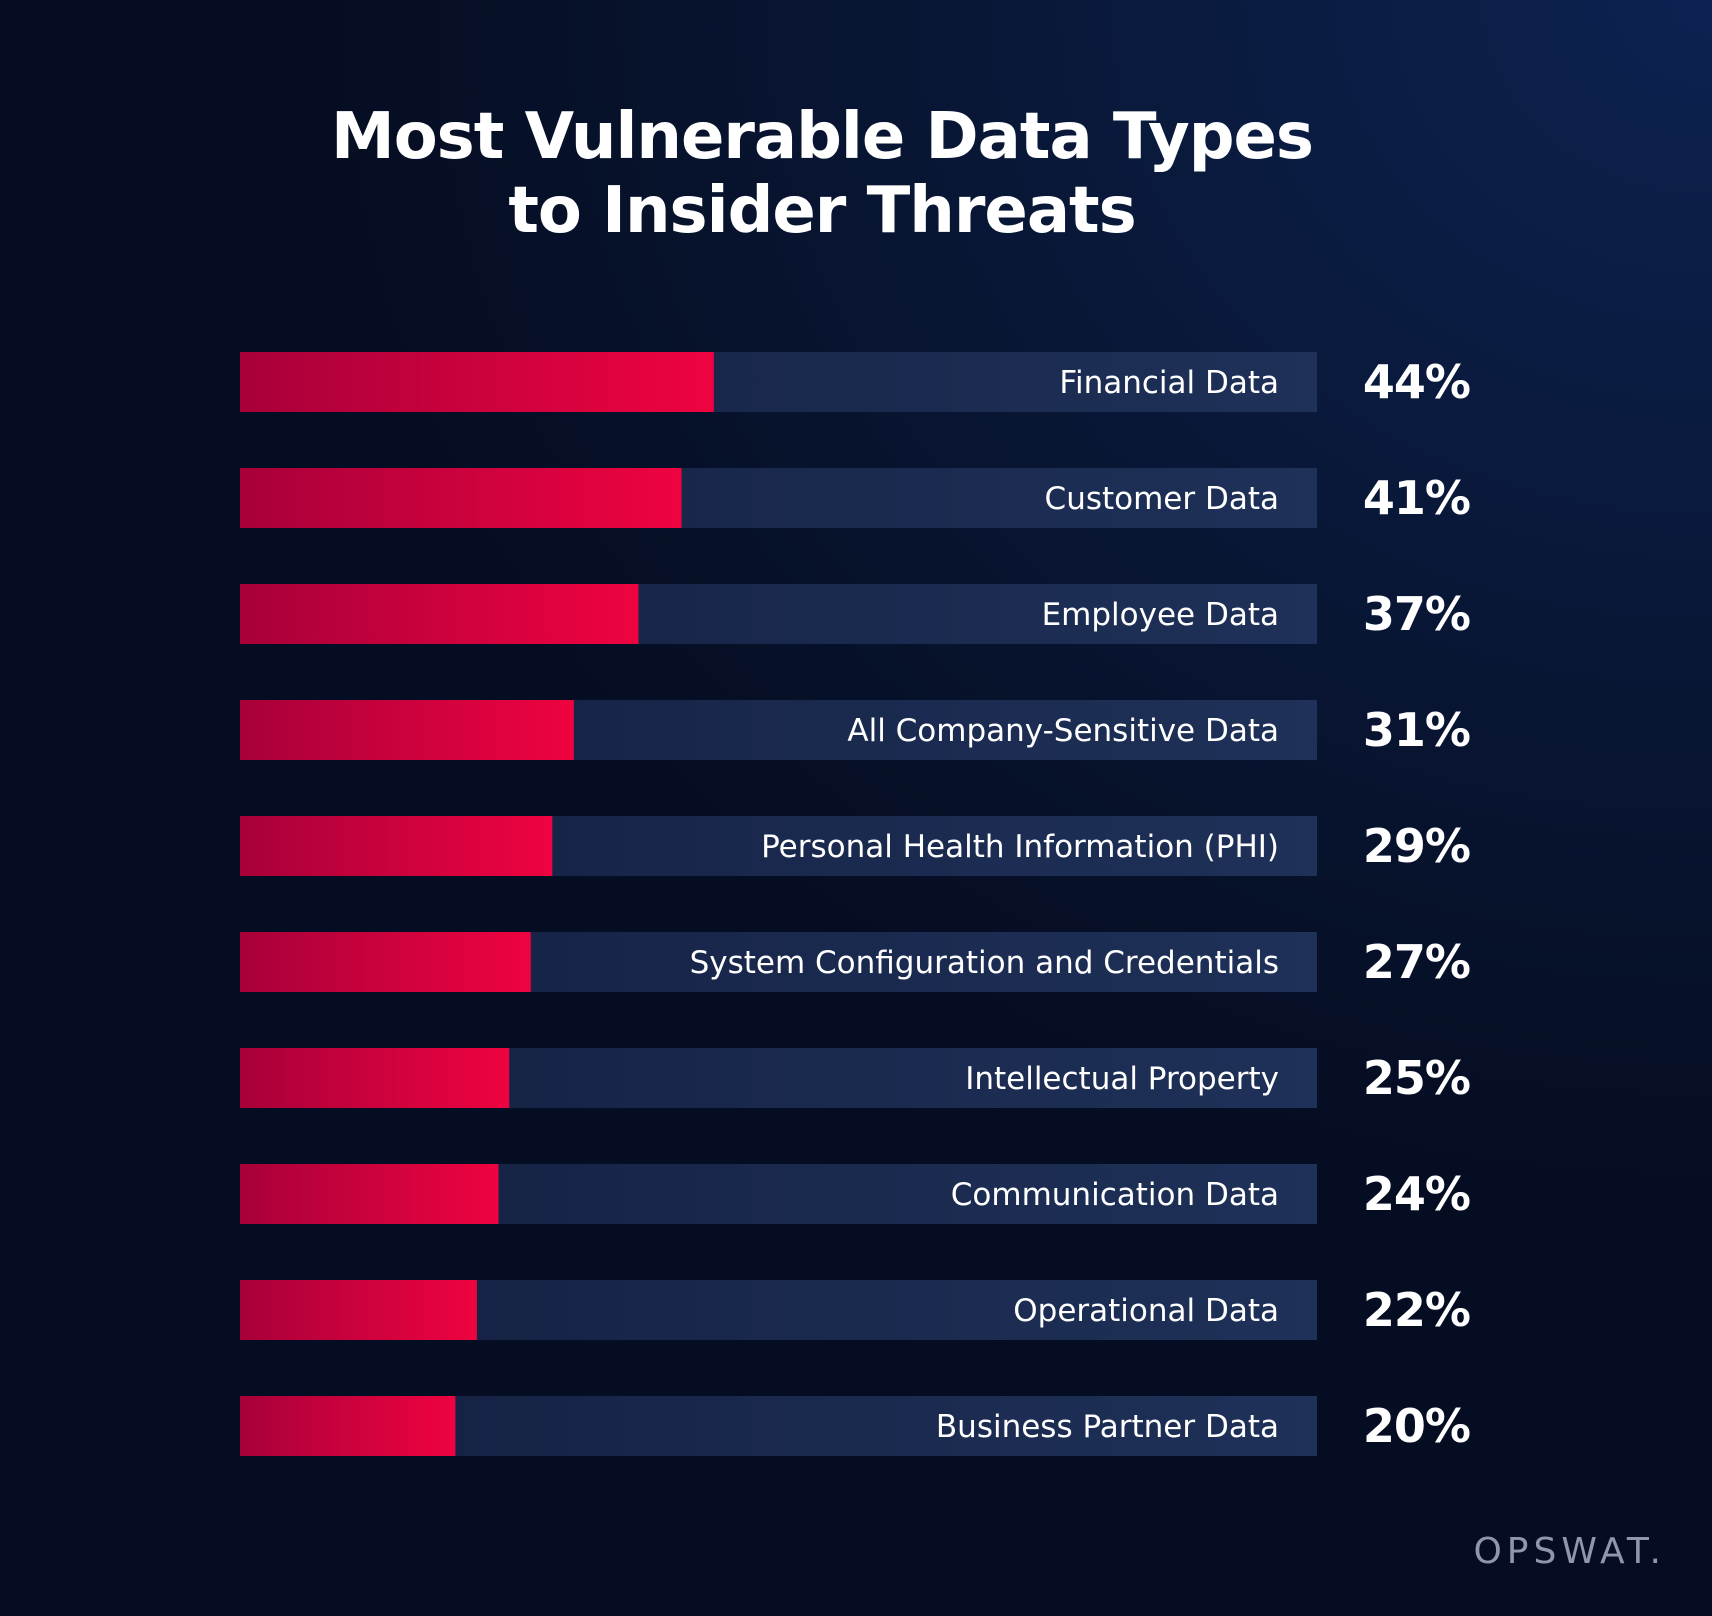 The image size is (1712, 1616). What do you see at coordinates (1162, 499) in the screenshot?
I see `bar-category-label: Customer Data` at bounding box center [1162, 499].